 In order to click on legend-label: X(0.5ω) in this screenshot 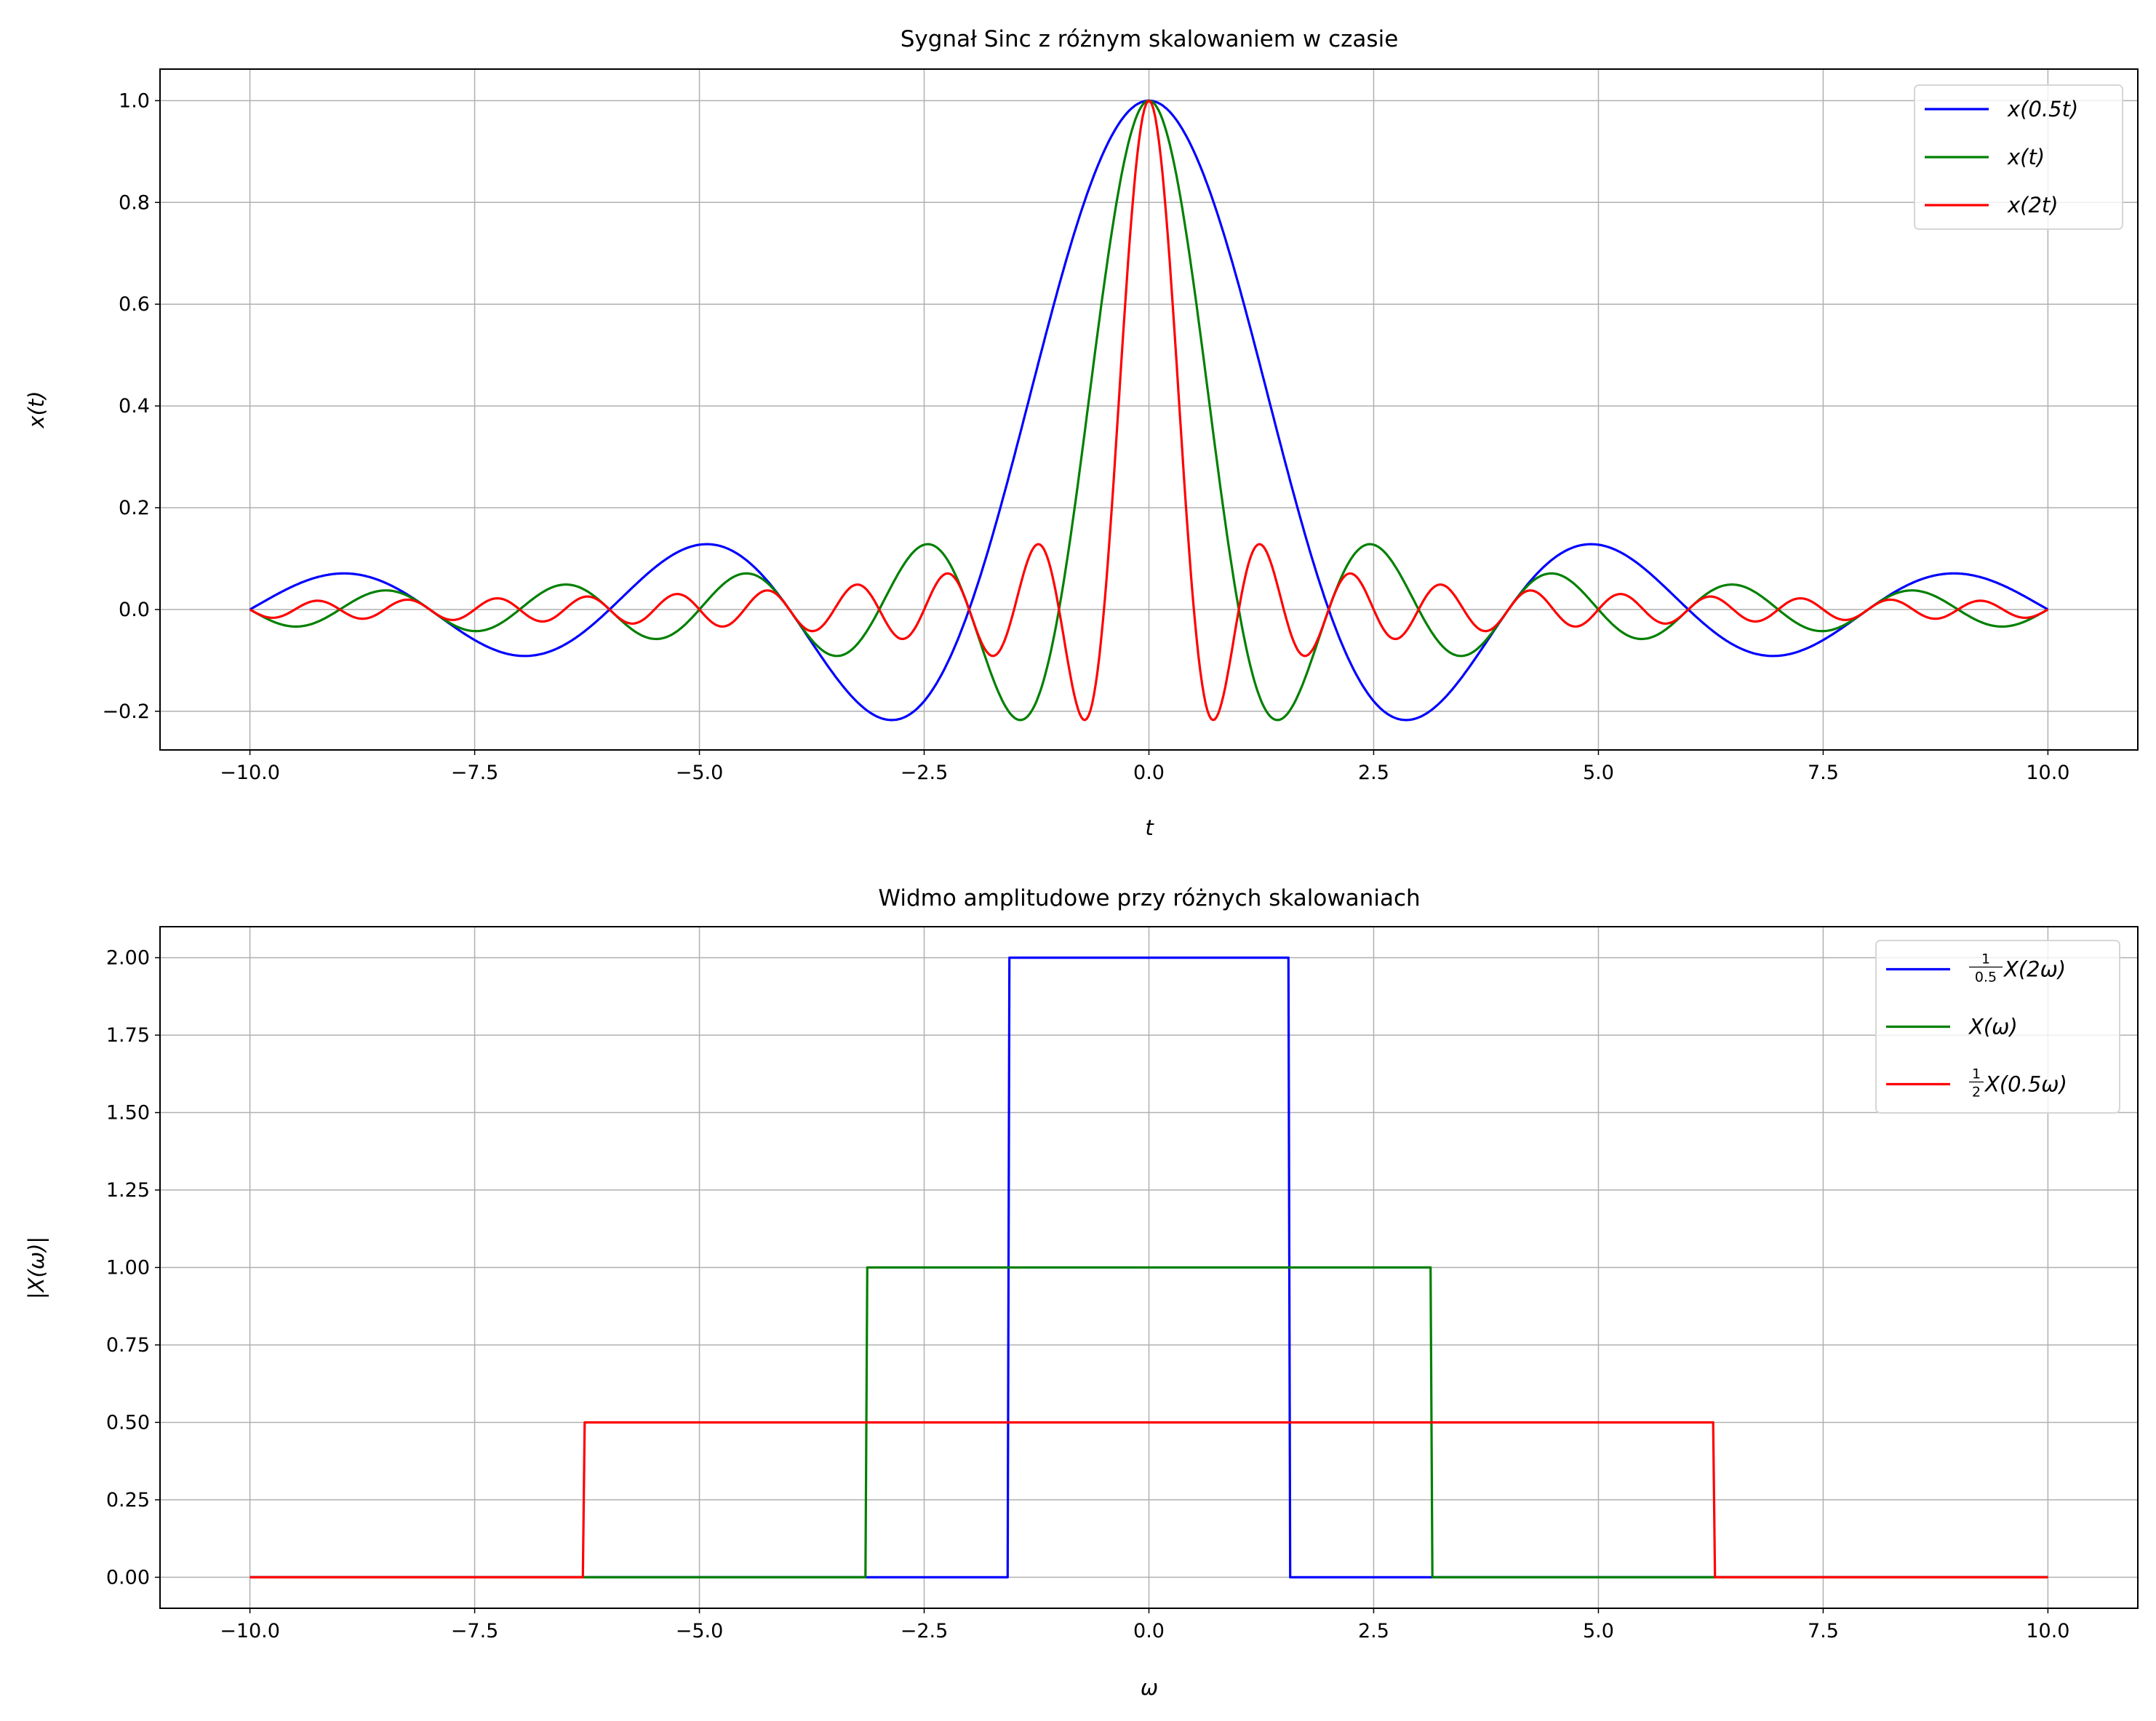, I will do `click(2026, 1085)`.